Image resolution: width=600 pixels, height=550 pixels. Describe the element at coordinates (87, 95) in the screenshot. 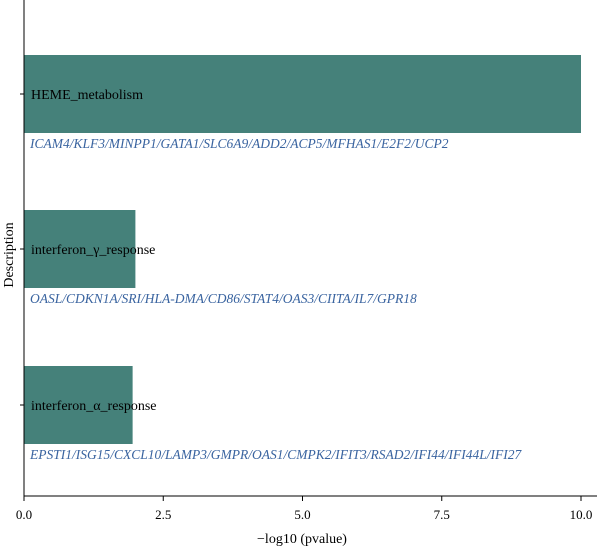

I see `bar-category-label: HEME_metabolism` at that location.